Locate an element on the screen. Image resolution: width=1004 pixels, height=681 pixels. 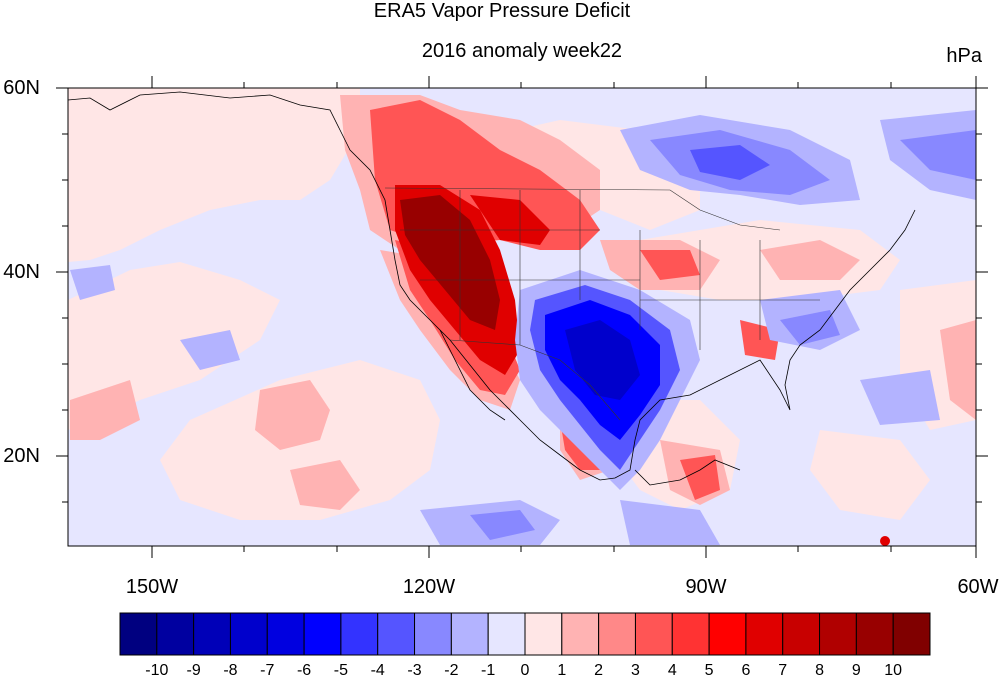
colorbar-tick-label: -5 is located at coordinates (341, 670).